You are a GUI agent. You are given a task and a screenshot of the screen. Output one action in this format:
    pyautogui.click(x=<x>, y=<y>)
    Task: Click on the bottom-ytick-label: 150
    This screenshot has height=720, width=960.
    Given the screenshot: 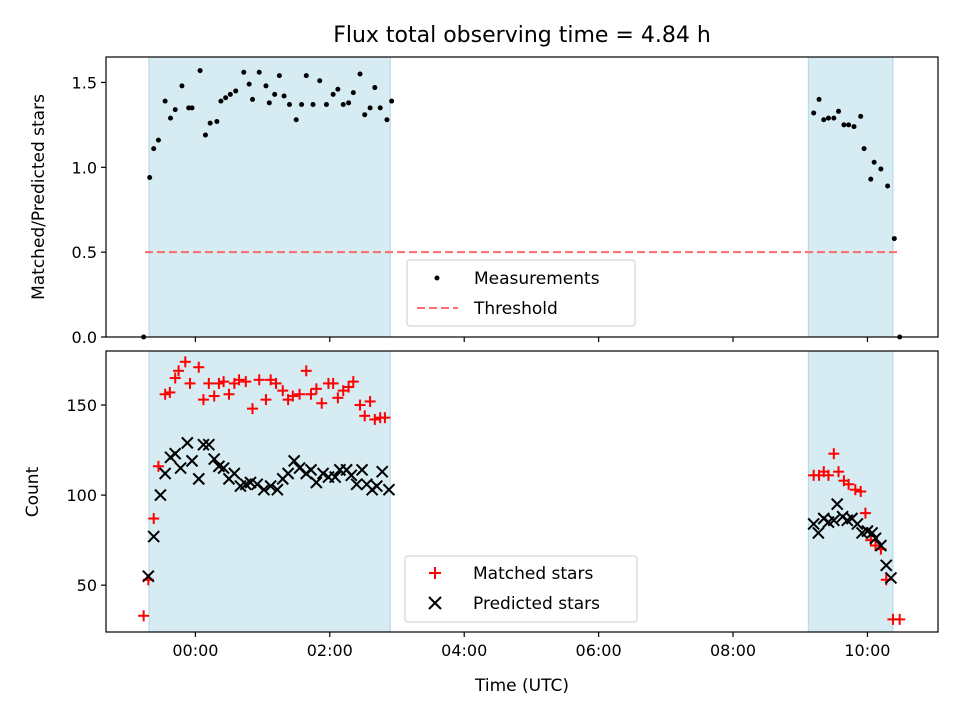 What is the action you would take?
    pyautogui.click(x=81, y=405)
    